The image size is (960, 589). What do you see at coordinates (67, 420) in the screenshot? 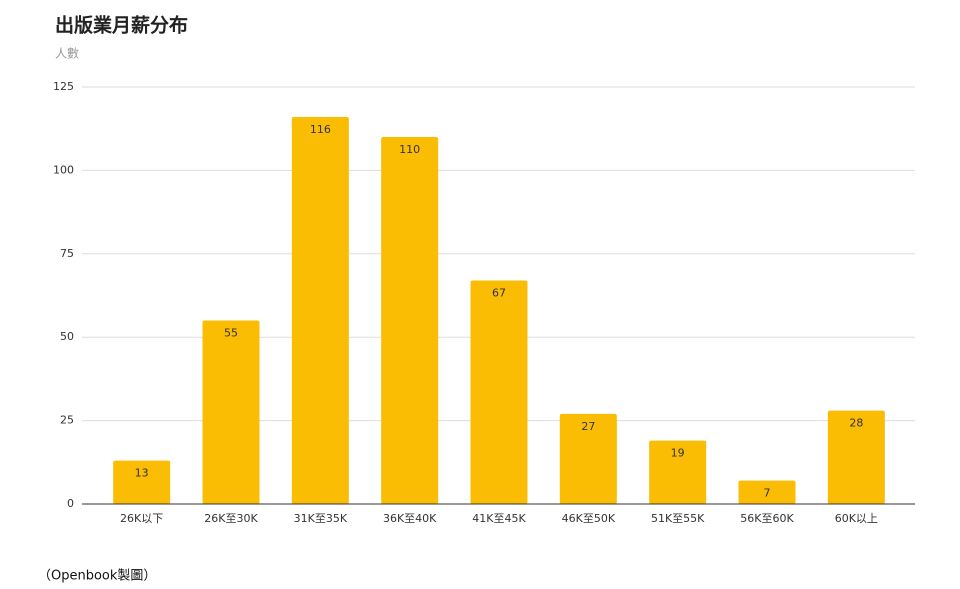
I see `y-tick-label: 25` at bounding box center [67, 420].